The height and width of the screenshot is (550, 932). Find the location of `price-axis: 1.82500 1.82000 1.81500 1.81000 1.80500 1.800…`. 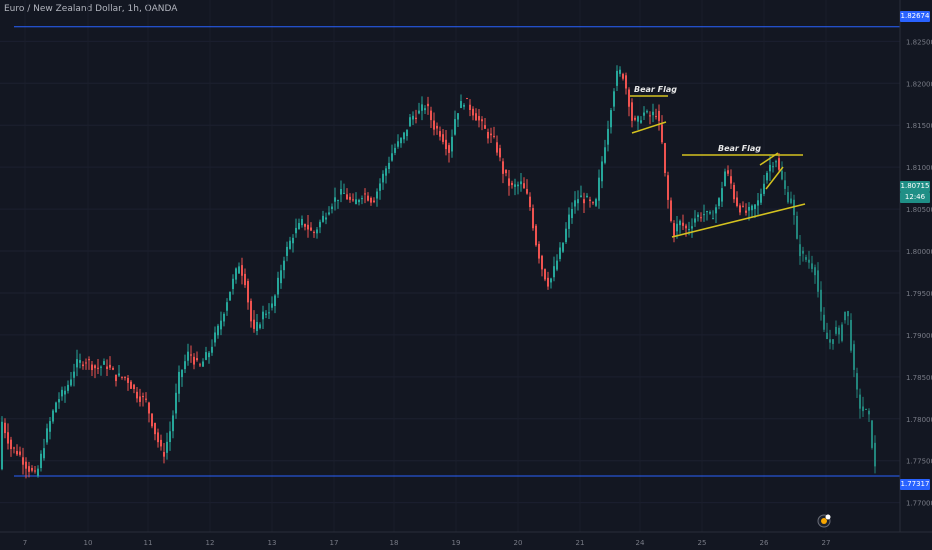

price-axis: 1.82500 1.82000 1.81500 1.81000 1.80500 1.800… is located at coordinates (915, 266).